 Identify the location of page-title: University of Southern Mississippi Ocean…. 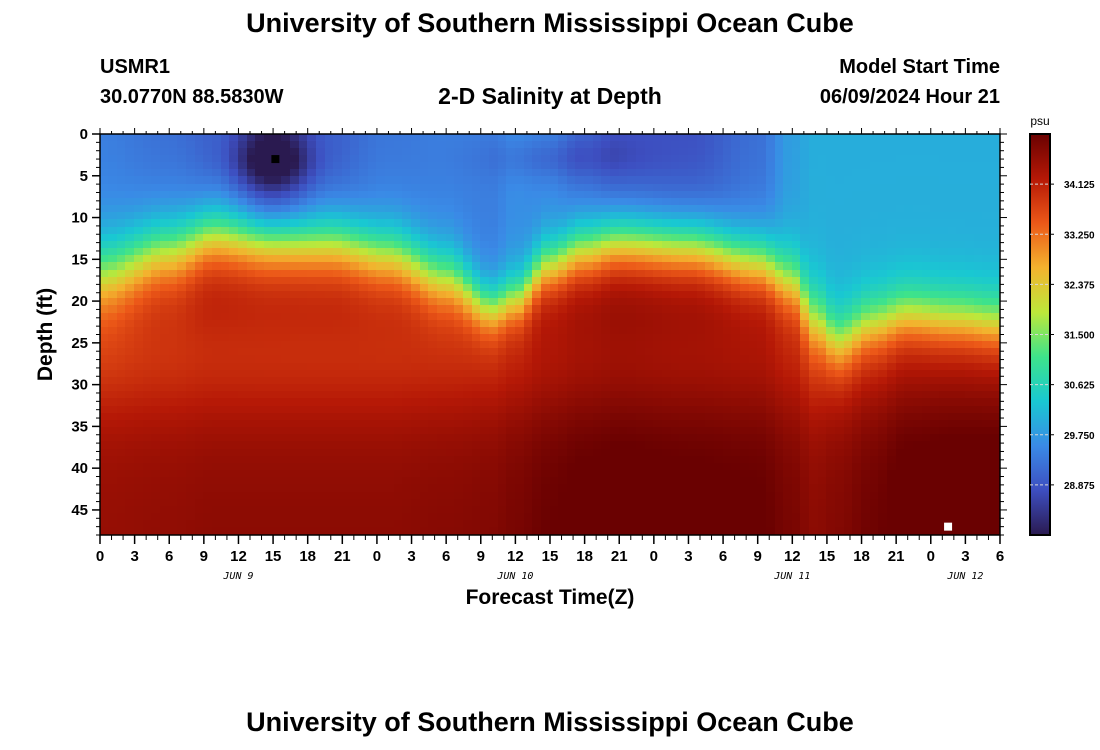
(550, 23).